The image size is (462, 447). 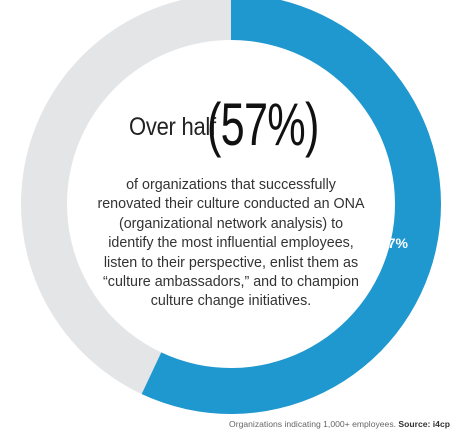 I want to click on slice-label-57: 57%, so click(x=394, y=243).